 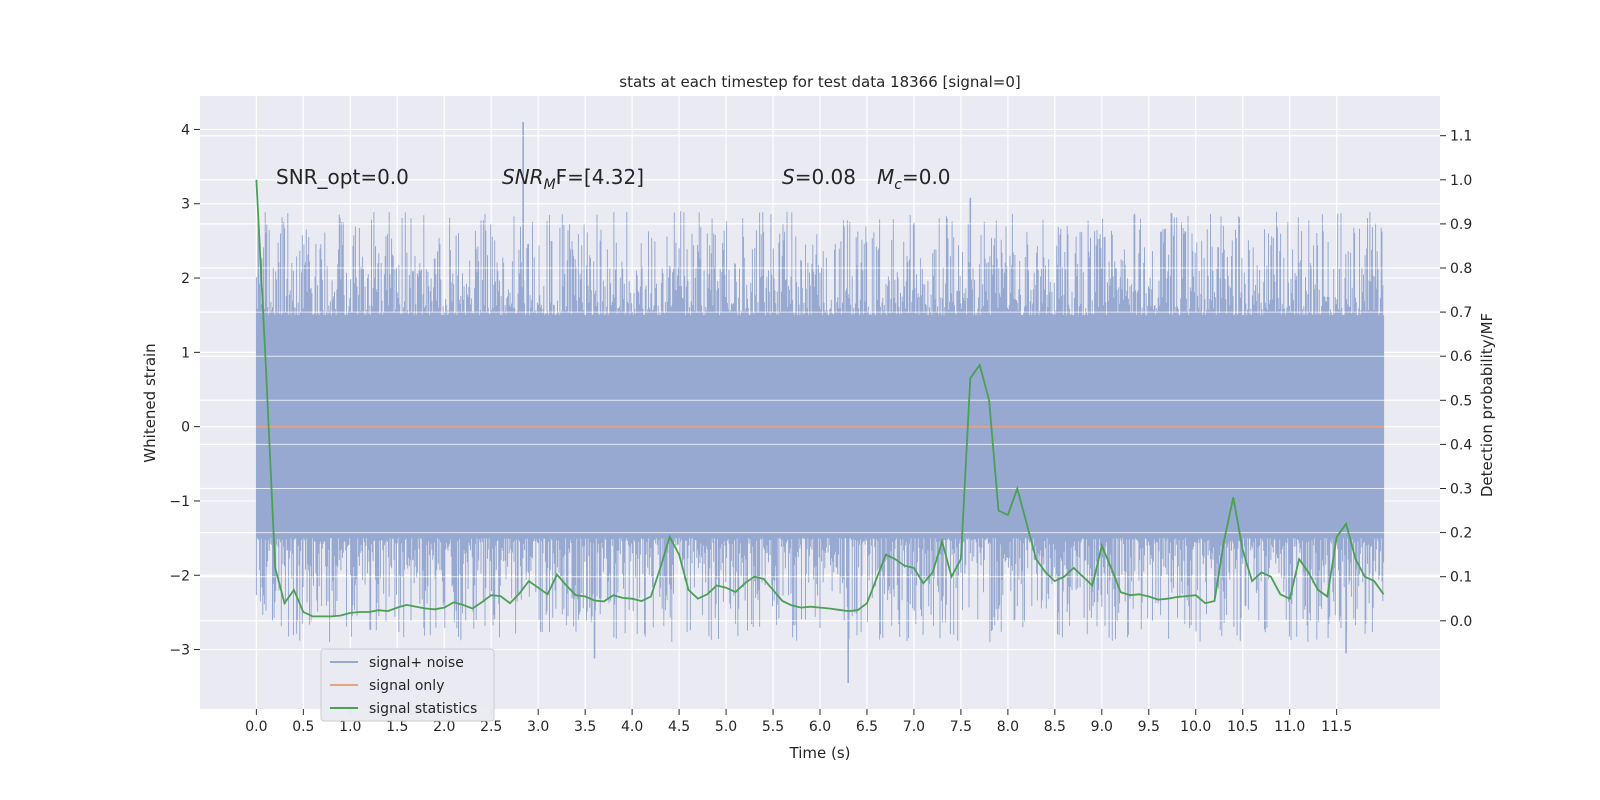 What do you see at coordinates (961, 727) in the screenshot?
I see `x-tick-label: 7.5` at bounding box center [961, 727].